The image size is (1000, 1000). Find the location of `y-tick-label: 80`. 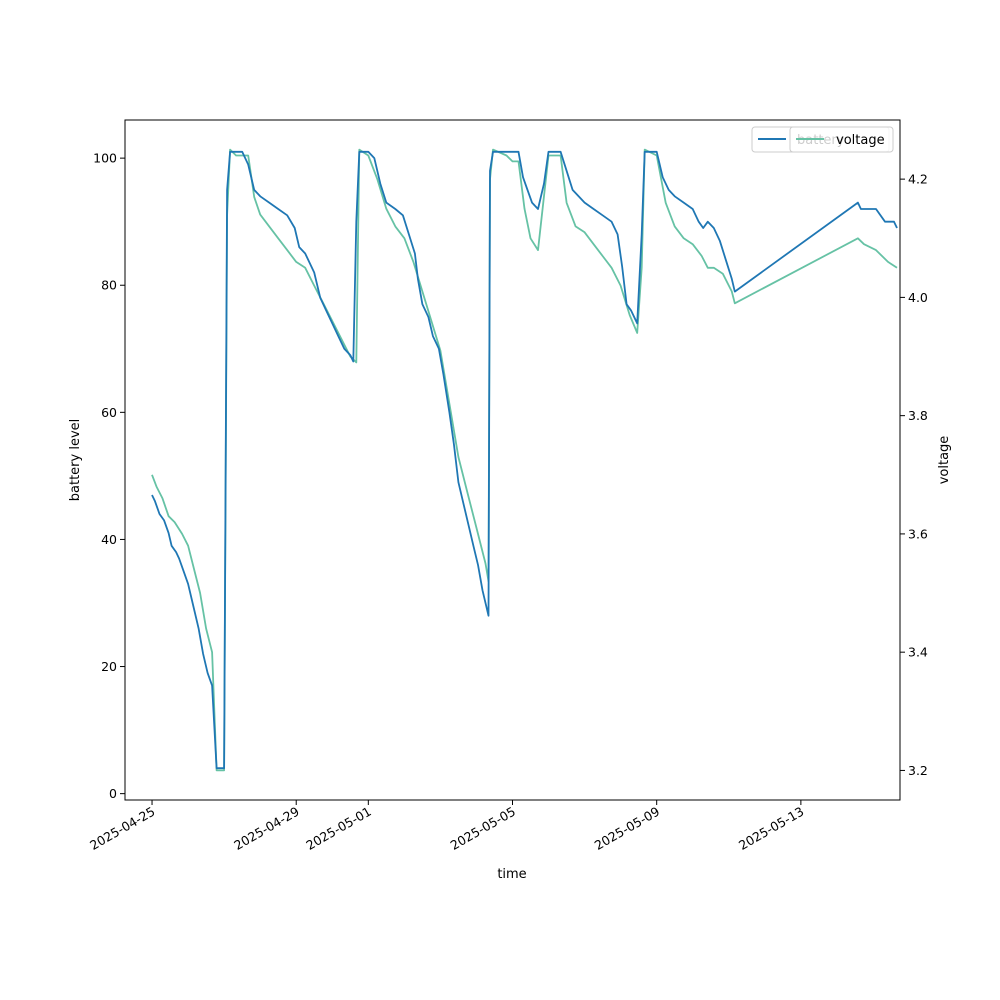

y-tick-label: 80 is located at coordinates (109, 285).